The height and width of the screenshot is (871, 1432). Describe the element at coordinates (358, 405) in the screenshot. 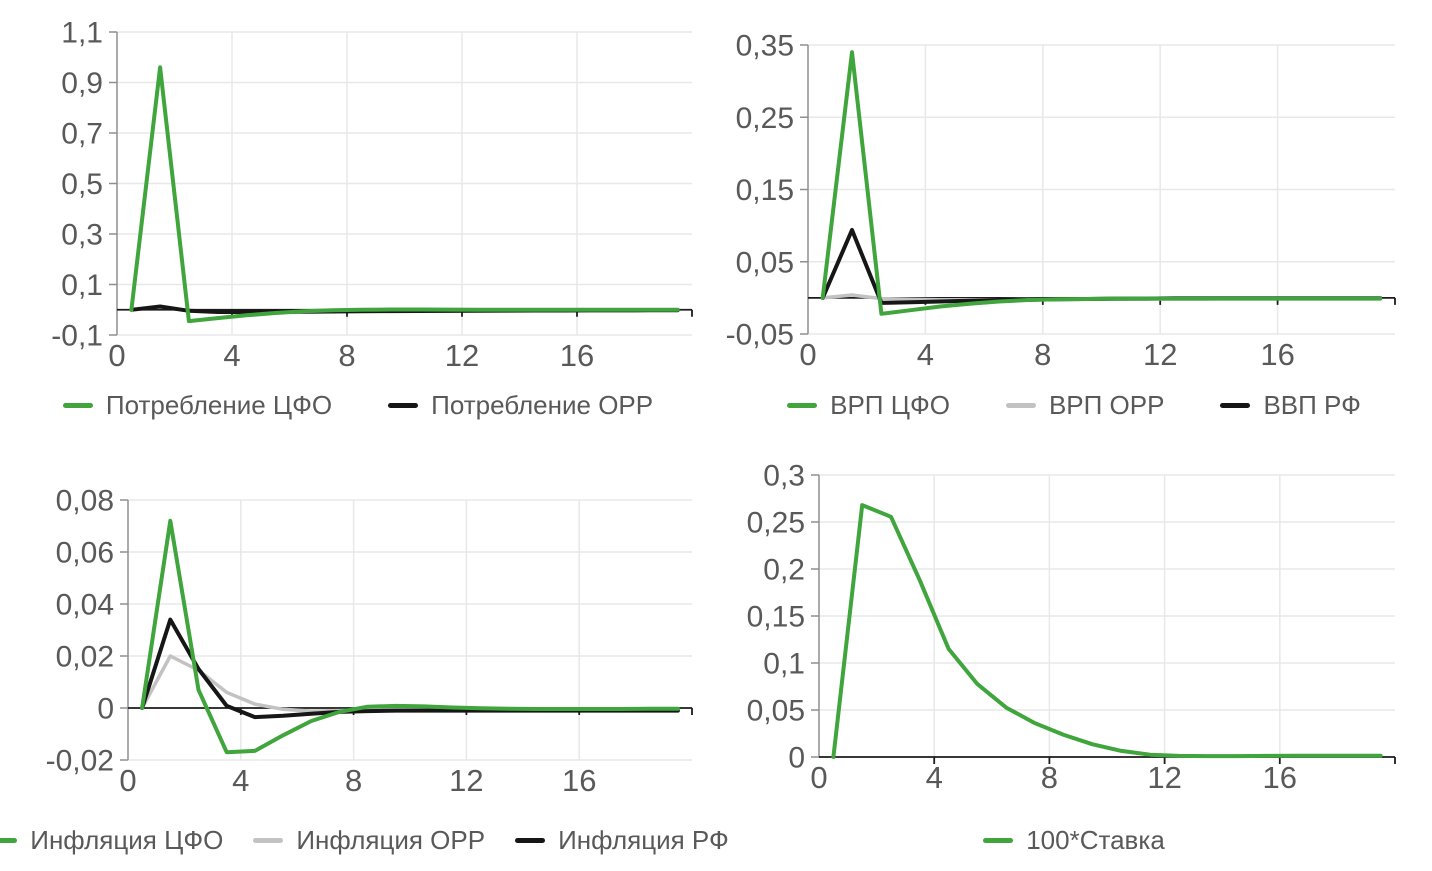

I see `legend-consumption: Потребление ЦФО Потребление ОРР` at that location.